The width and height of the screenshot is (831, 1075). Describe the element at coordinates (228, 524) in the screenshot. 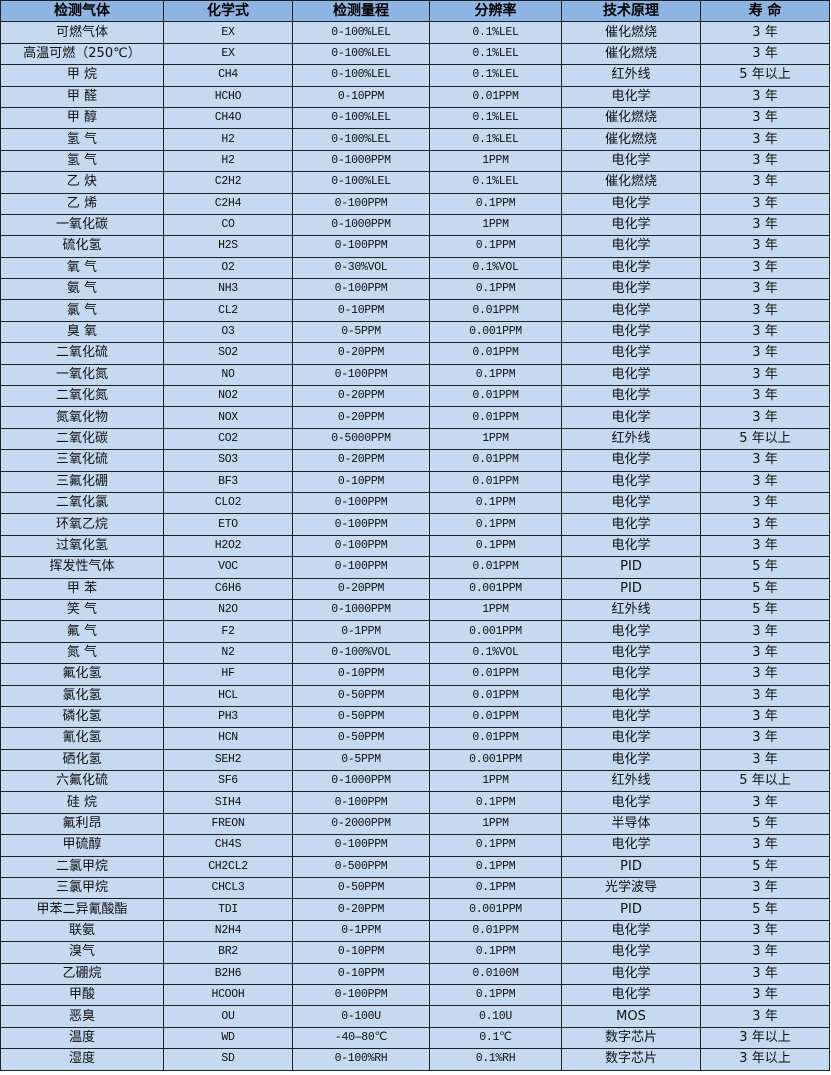

I see `cell-formula: ETO` at that location.